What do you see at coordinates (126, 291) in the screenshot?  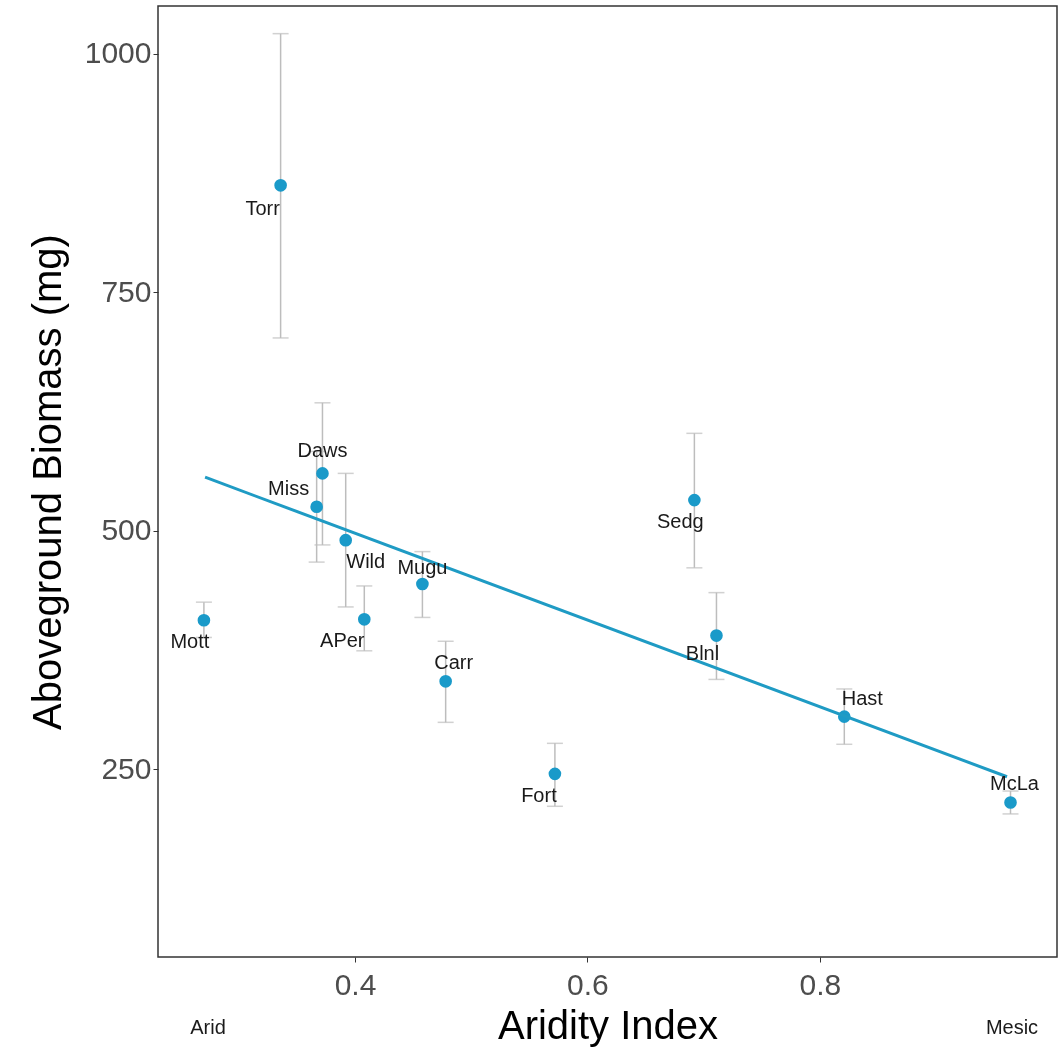 I see `y-tick-label: 750` at bounding box center [126, 291].